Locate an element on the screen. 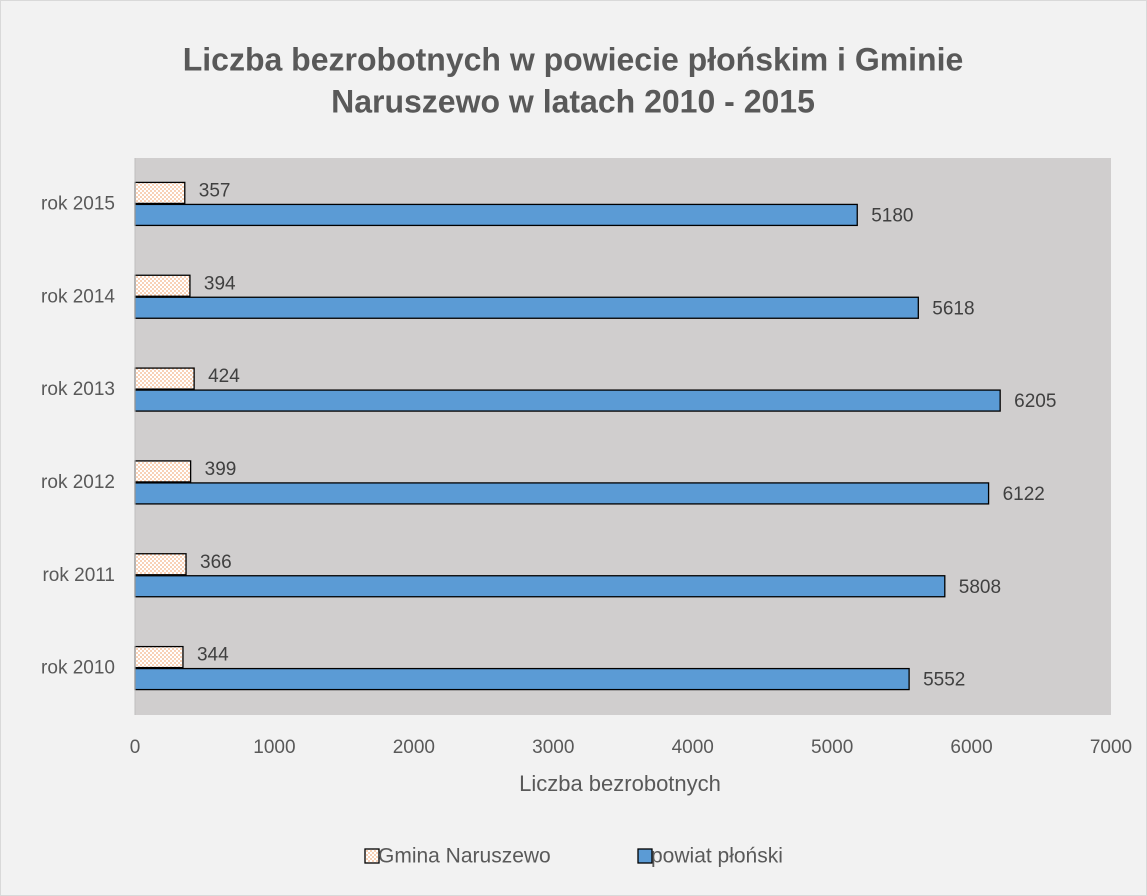  y-tick-label: rok 2010 is located at coordinates (78, 668).